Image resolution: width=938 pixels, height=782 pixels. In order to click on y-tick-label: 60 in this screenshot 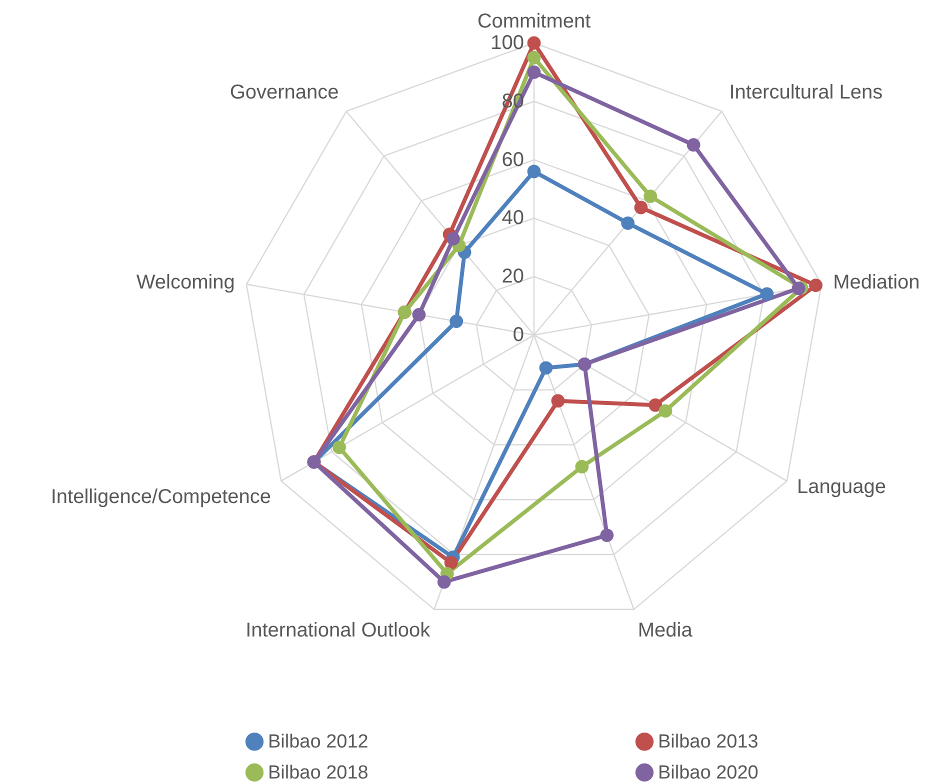, I will do `click(513, 159)`.